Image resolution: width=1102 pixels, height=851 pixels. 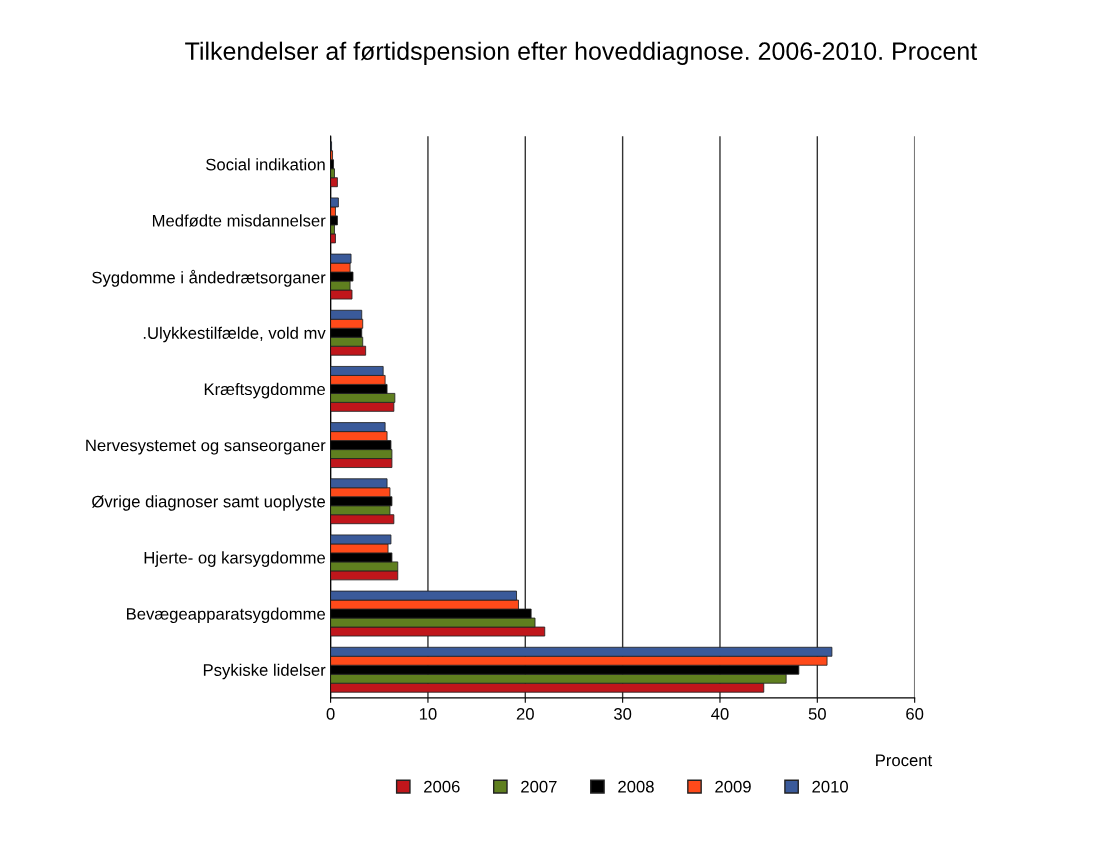 I want to click on x-tick-label: 0, so click(x=330, y=713).